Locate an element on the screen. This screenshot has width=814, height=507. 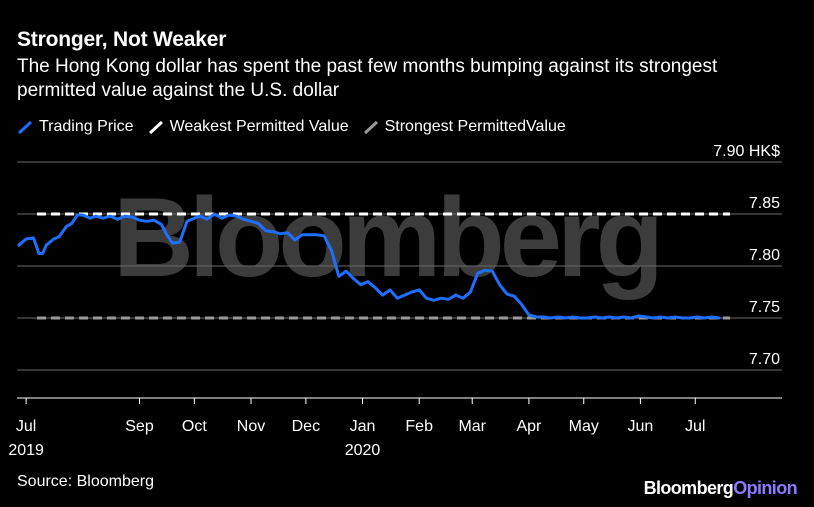
legend-swatch-weakest-permitted is located at coordinates (155, 127).